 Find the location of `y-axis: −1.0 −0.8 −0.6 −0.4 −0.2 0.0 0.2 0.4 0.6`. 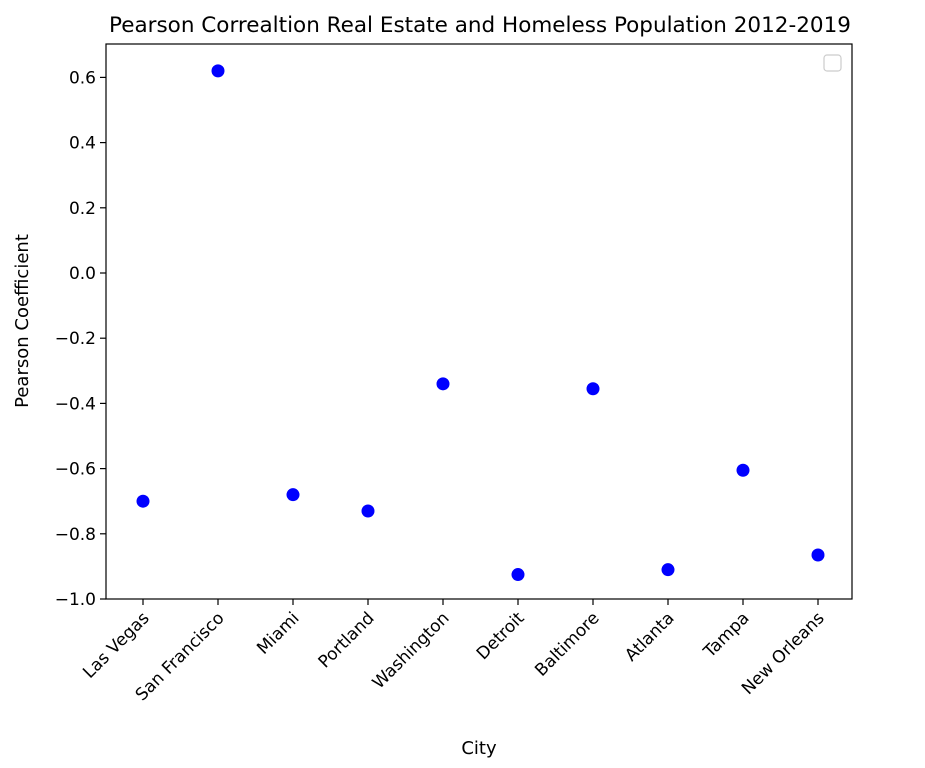

y-axis: −1.0 −0.8 −0.6 −0.4 −0.2 0.0 0.2 0.4 0.6 is located at coordinates (80, 339).